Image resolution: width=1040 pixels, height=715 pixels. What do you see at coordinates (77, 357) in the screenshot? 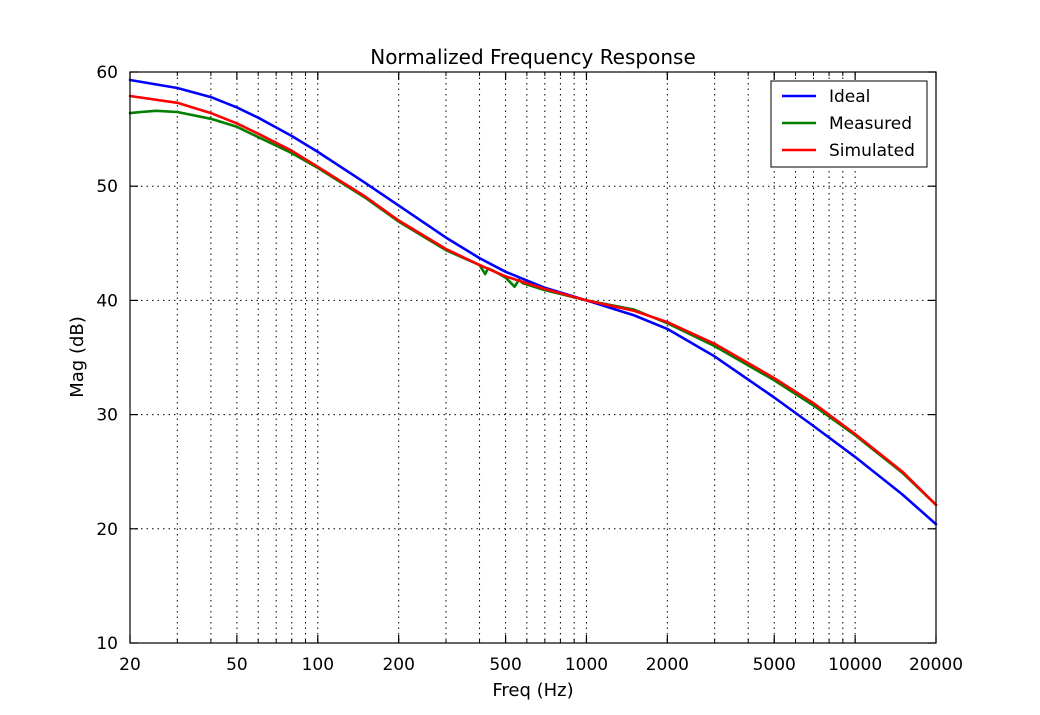
I see `y-axis-label: Mag (dB)` at bounding box center [77, 357].